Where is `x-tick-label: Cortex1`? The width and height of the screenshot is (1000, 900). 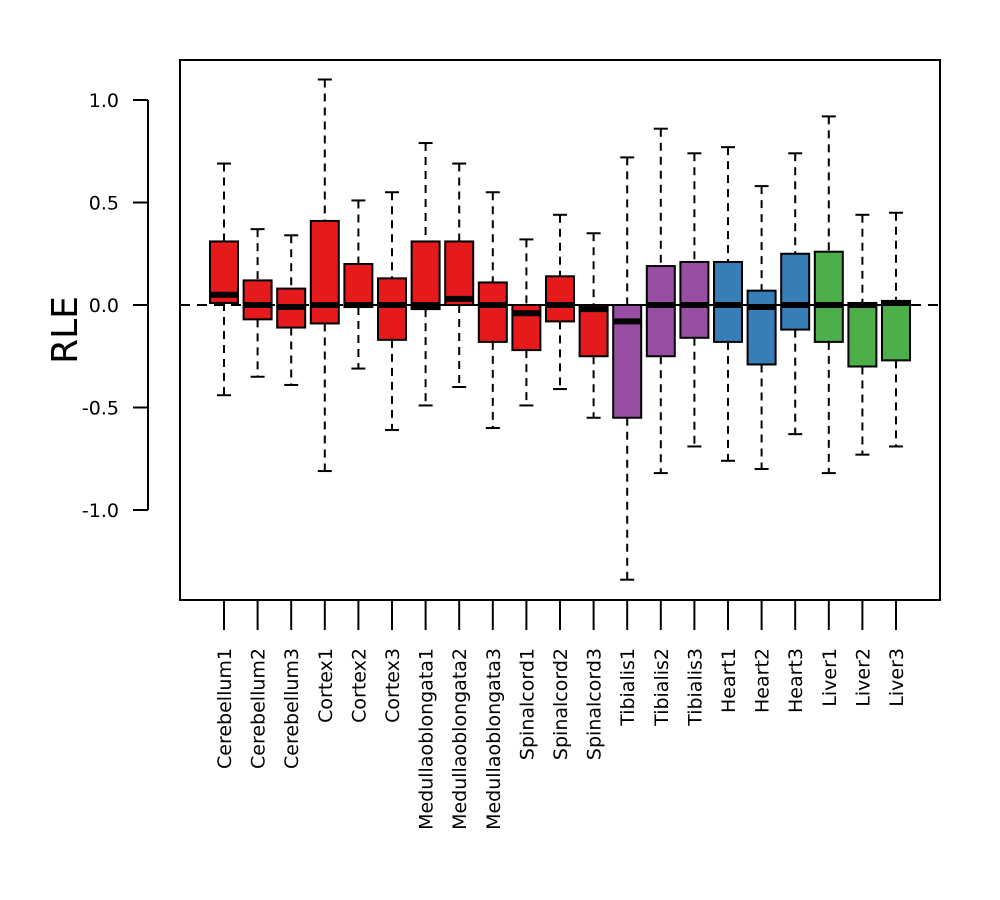
x-tick-label: Cortex1 is located at coordinates (326, 685).